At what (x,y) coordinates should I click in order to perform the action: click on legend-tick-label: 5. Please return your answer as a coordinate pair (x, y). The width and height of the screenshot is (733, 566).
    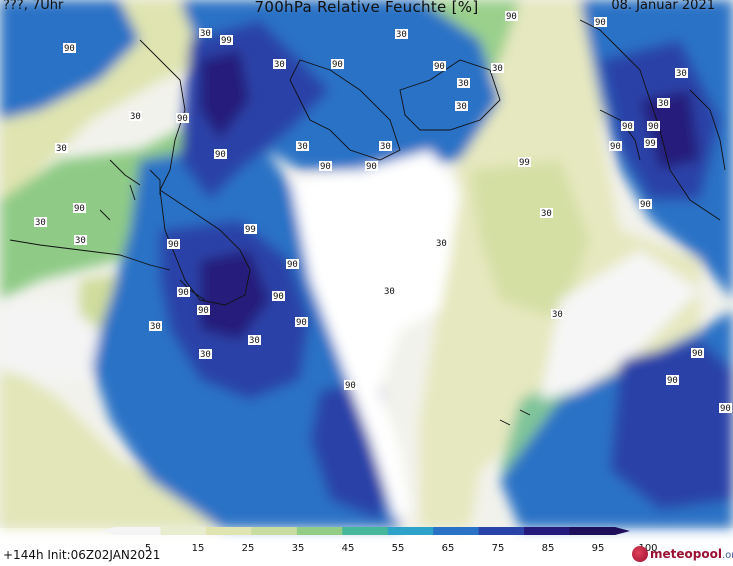
    Looking at the image, I should click on (148, 548).